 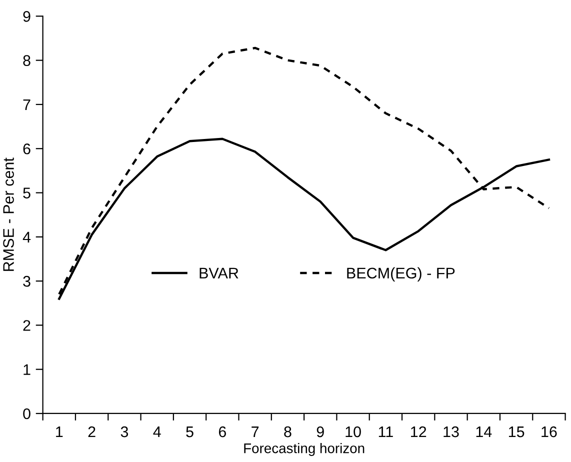 What do you see at coordinates (8, 214) in the screenshot?
I see `y-axis-title: RMSE - Per cent` at bounding box center [8, 214].